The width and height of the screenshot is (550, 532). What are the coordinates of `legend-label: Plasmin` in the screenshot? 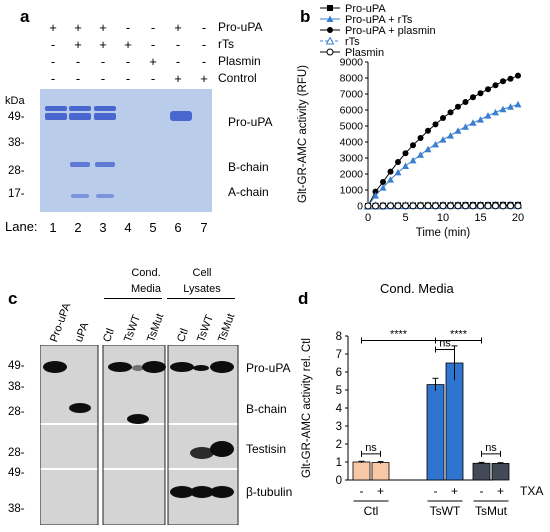 It's located at (364, 53).